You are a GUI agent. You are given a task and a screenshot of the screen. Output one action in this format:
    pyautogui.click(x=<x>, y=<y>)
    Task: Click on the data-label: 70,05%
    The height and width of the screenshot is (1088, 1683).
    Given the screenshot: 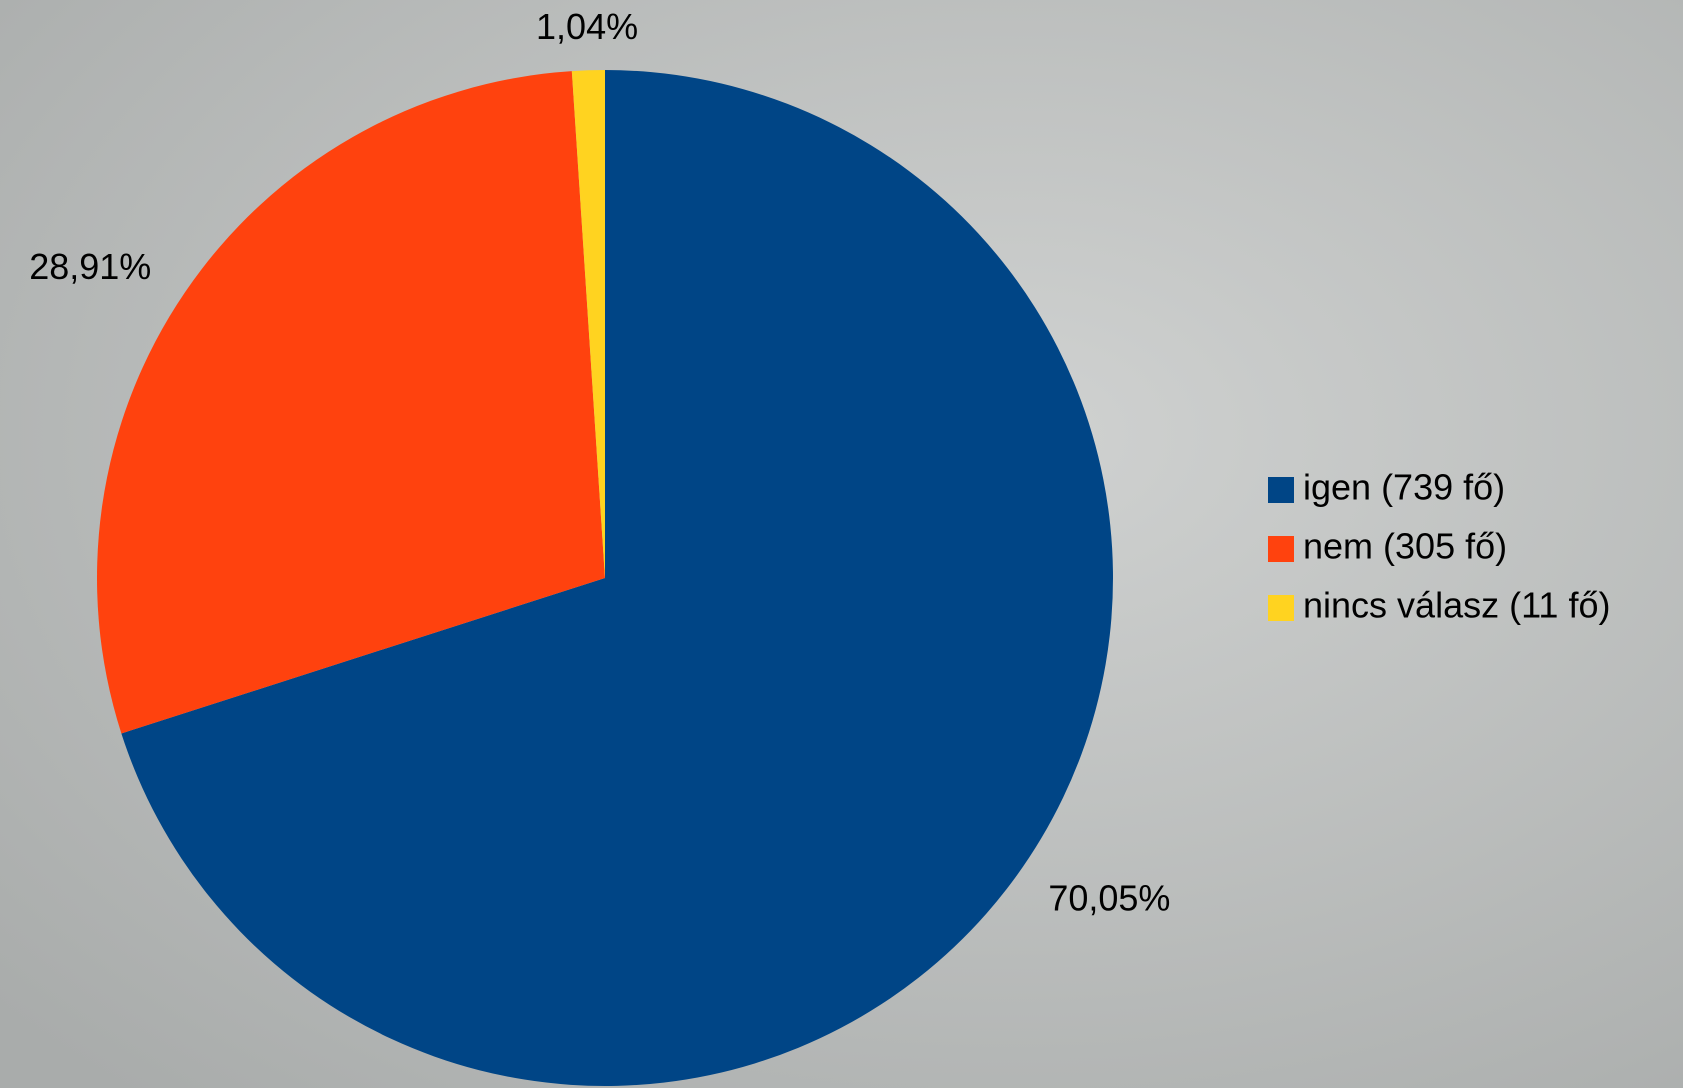 What is the action you would take?
    pyautogui.click(x=1109, y=898)
    